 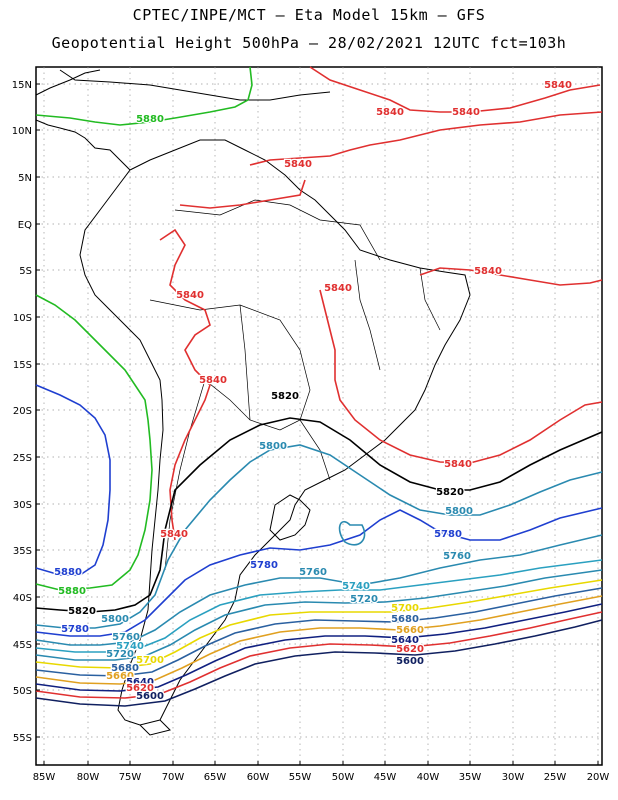 What do you see at coordinates (73, 480) in the screenshot?
I see `contour-5880b` at bounding box center [73, 480].